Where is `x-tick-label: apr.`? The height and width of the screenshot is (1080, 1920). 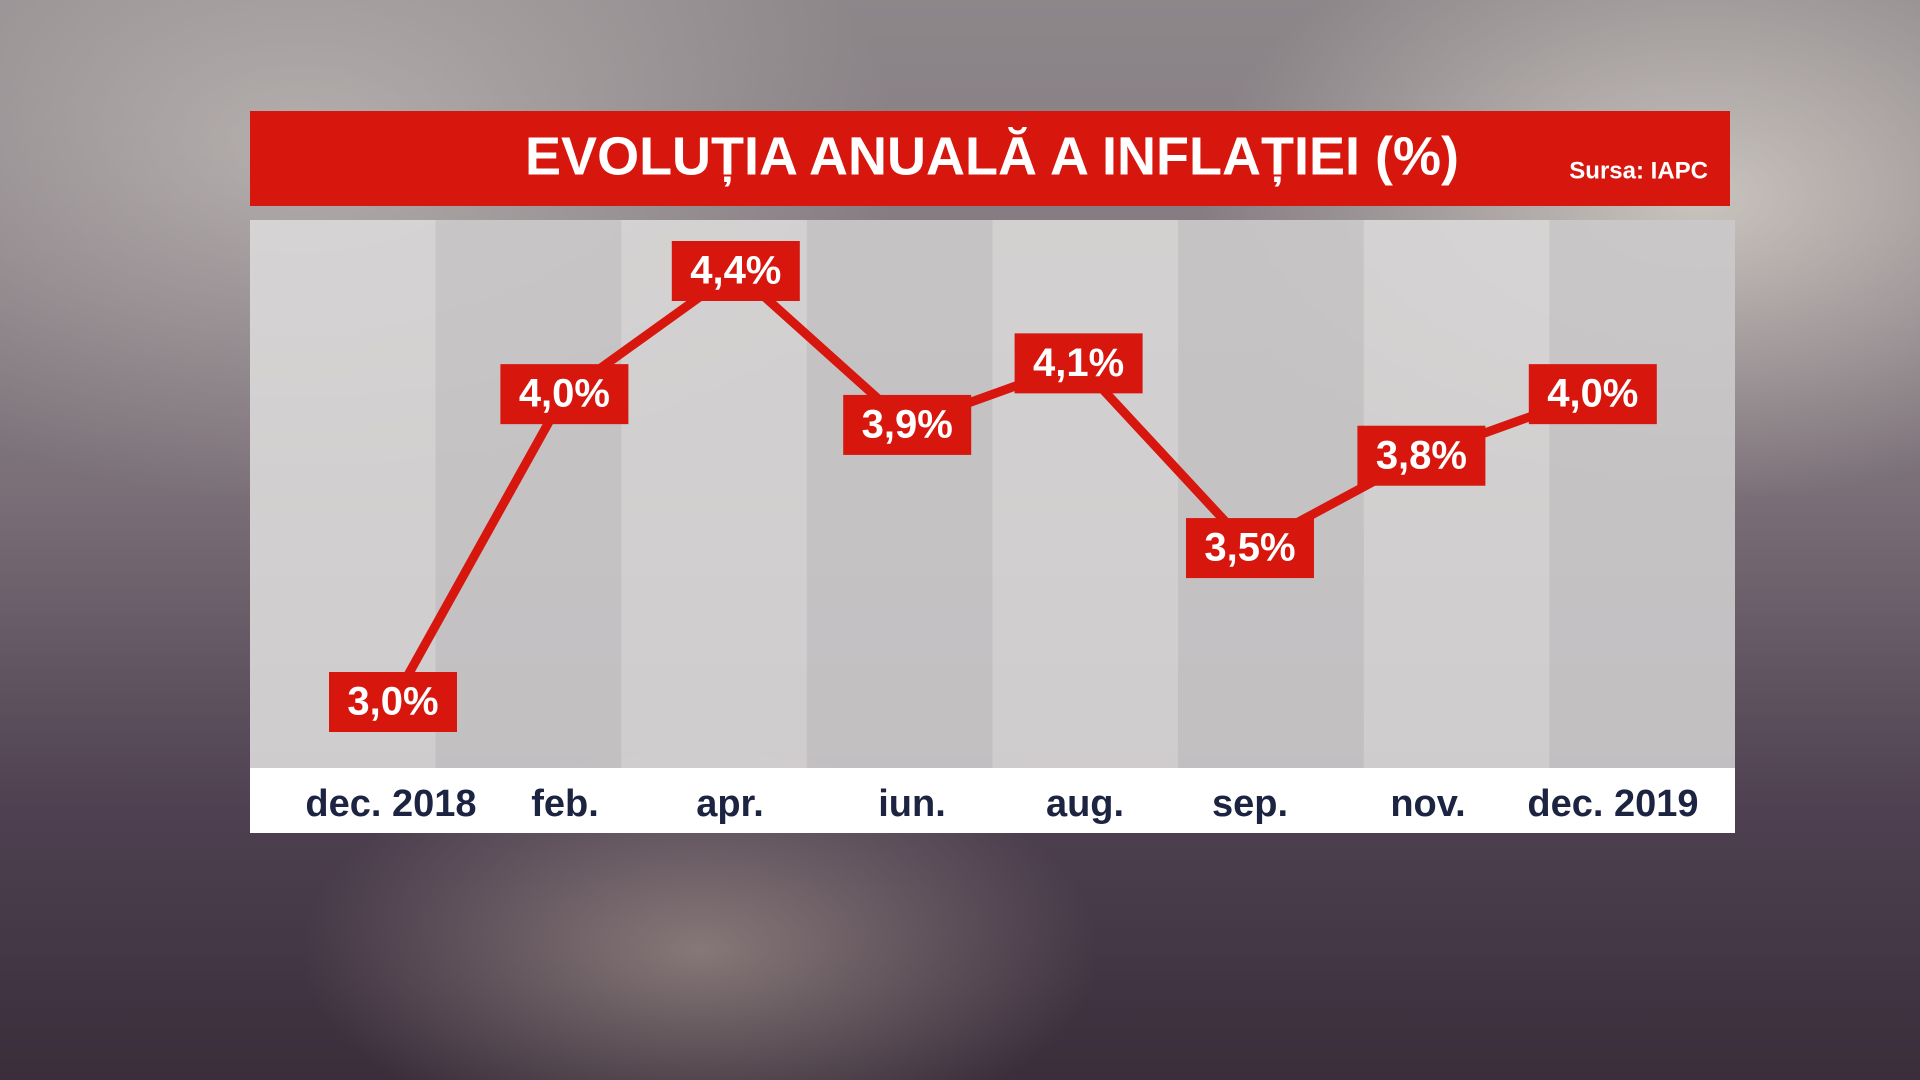 x-tick-label: apr. is located at coordinates (730, 804).